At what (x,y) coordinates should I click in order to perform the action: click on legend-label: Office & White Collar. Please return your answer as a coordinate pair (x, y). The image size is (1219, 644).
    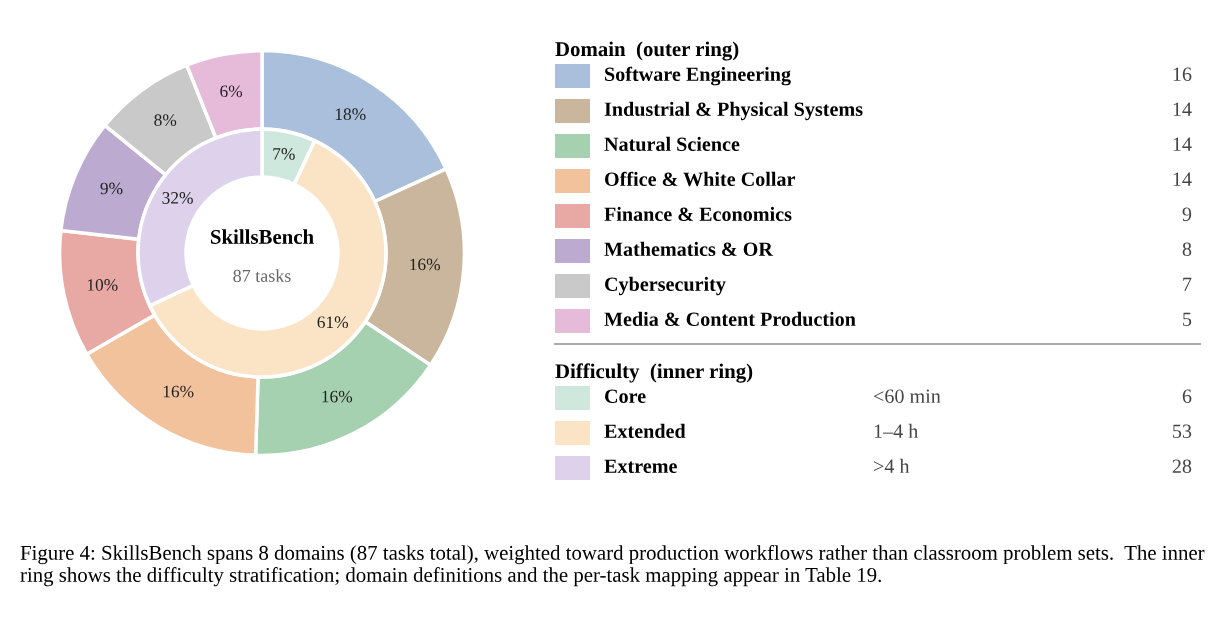
    Looking at the image, I should click on (700, 179).